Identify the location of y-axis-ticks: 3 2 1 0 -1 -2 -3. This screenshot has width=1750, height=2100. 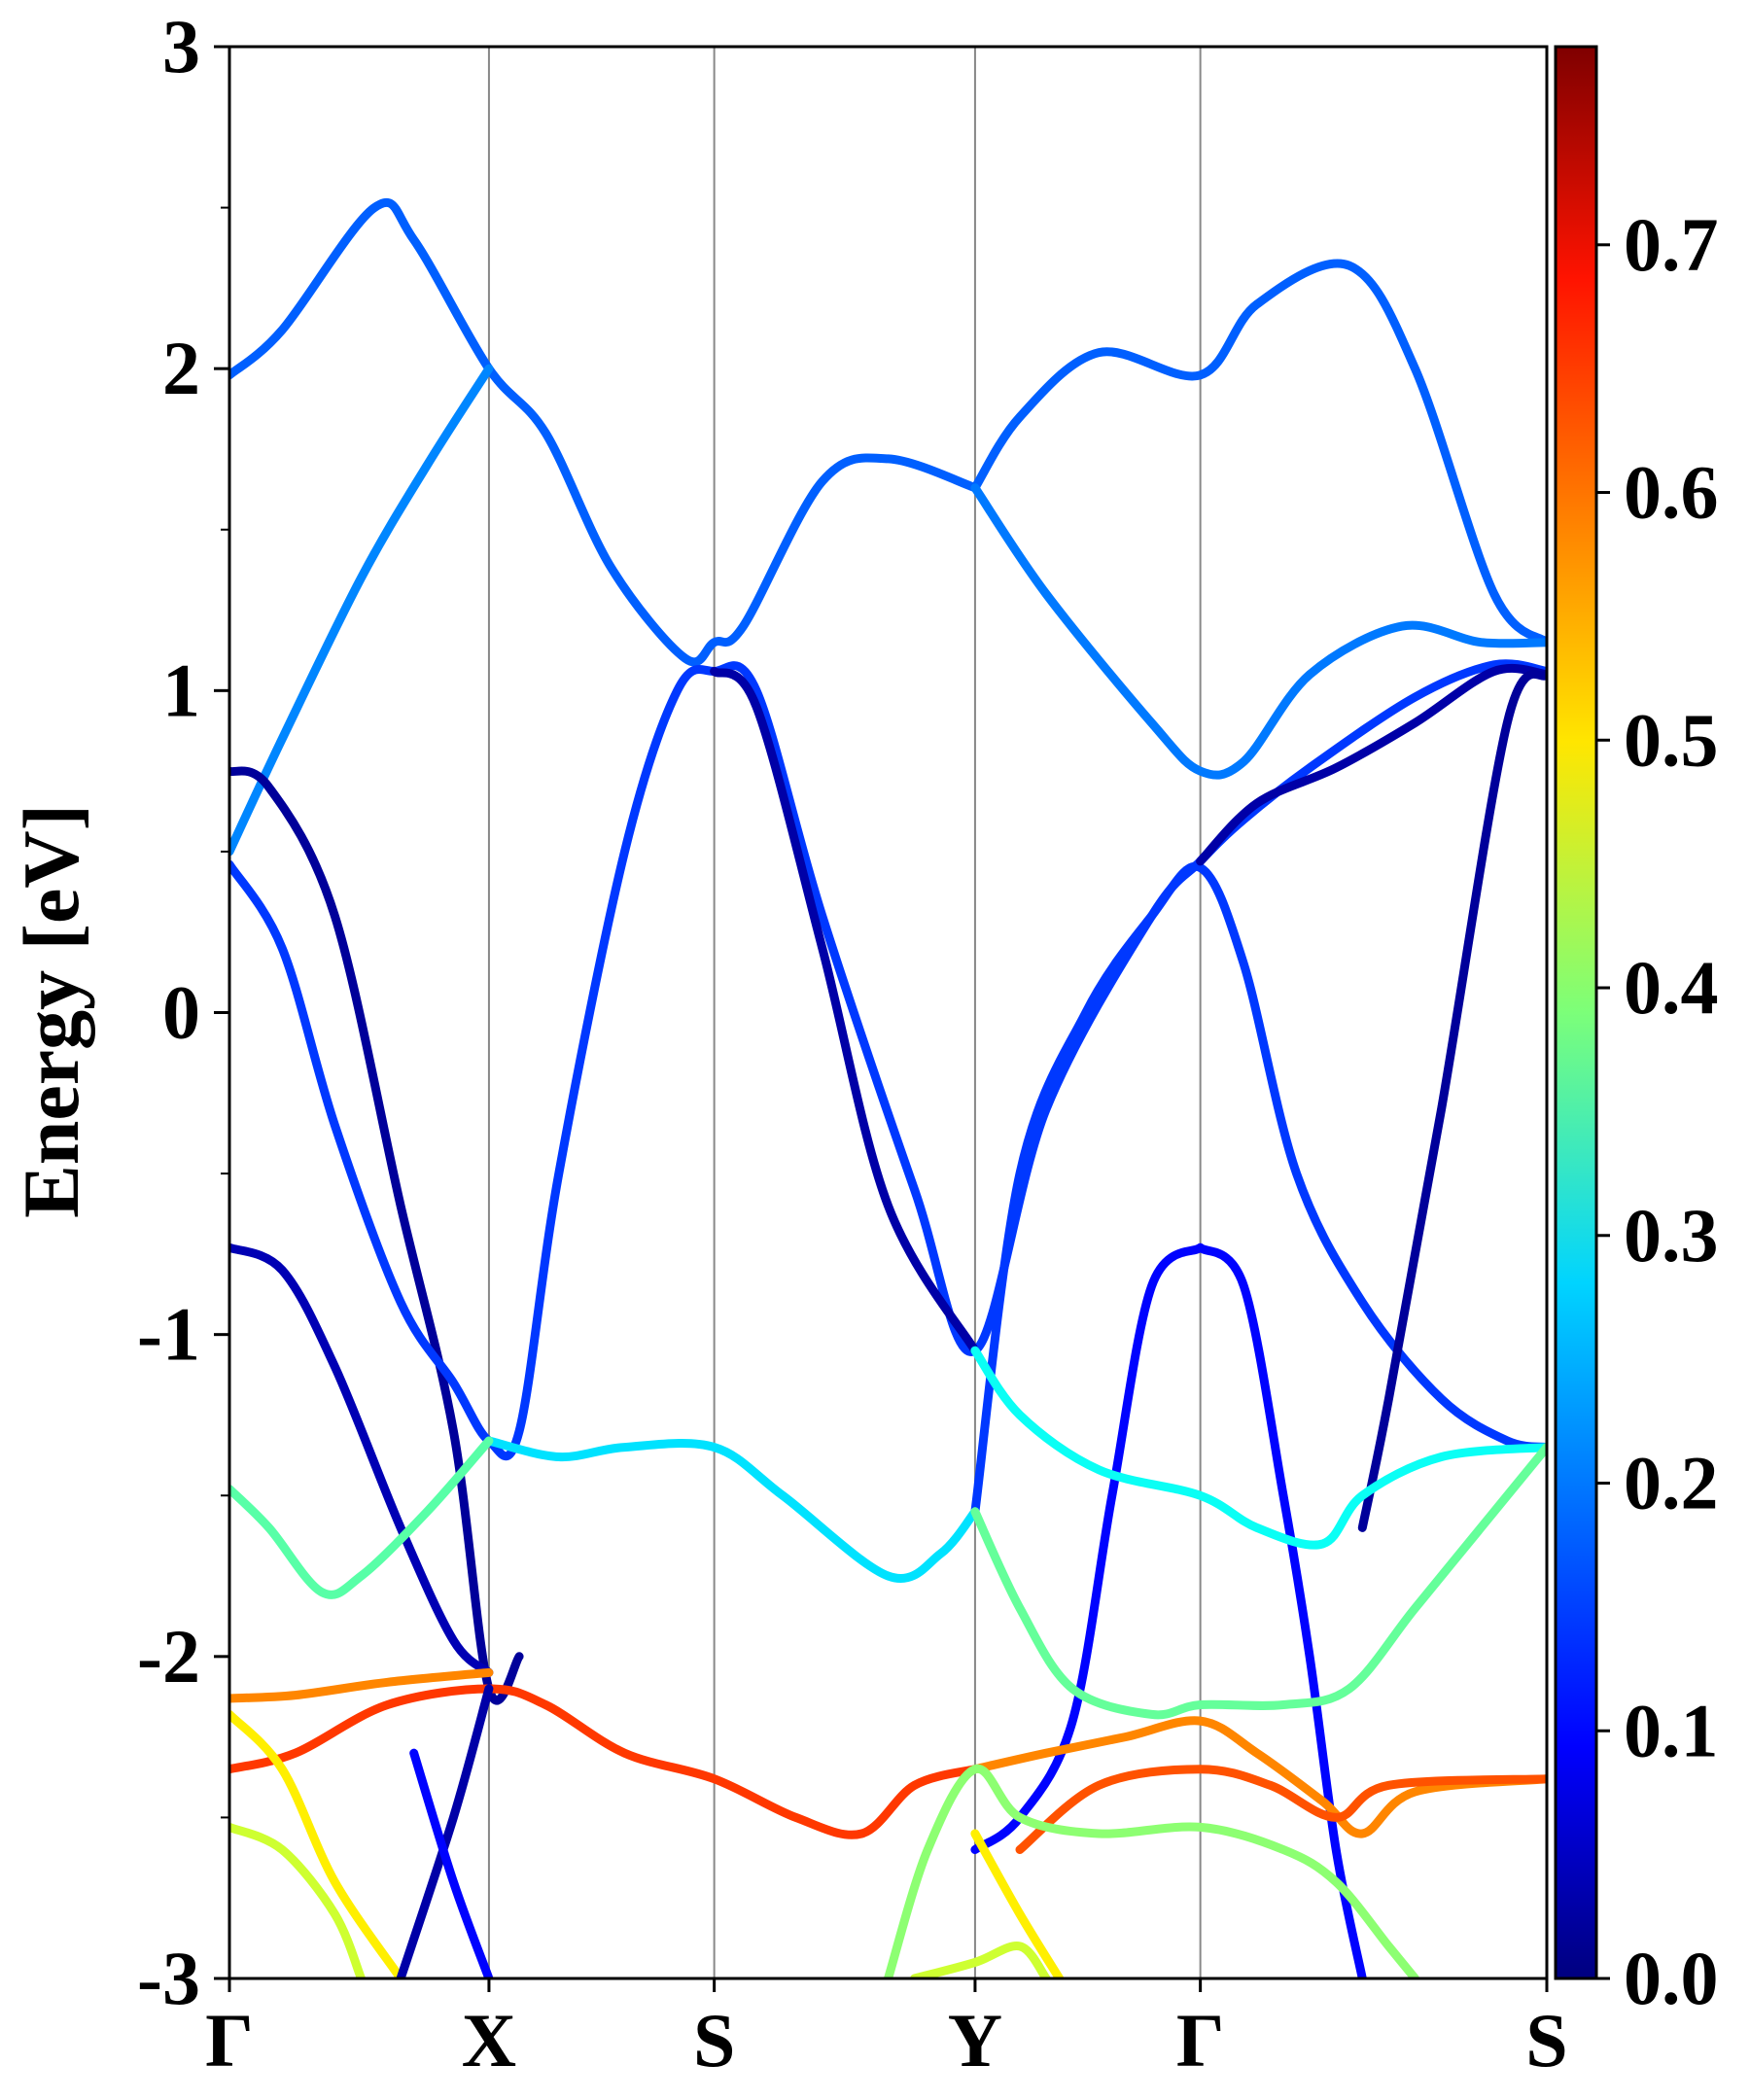
(183, 1012).